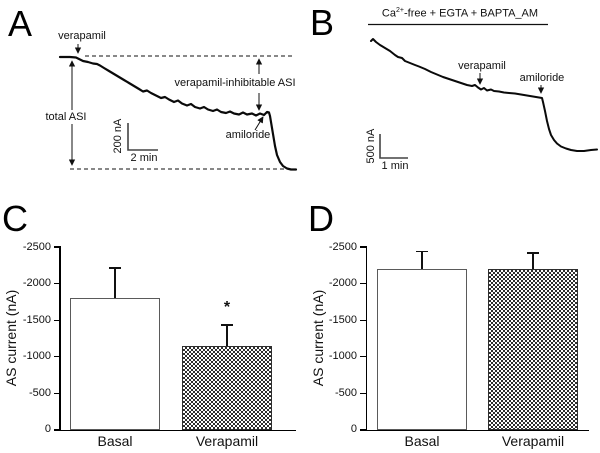  What do you see at coordinates (422, 251) in the screenshot?
I see `basal-error-cap-d` at bounding box center [422, 251].